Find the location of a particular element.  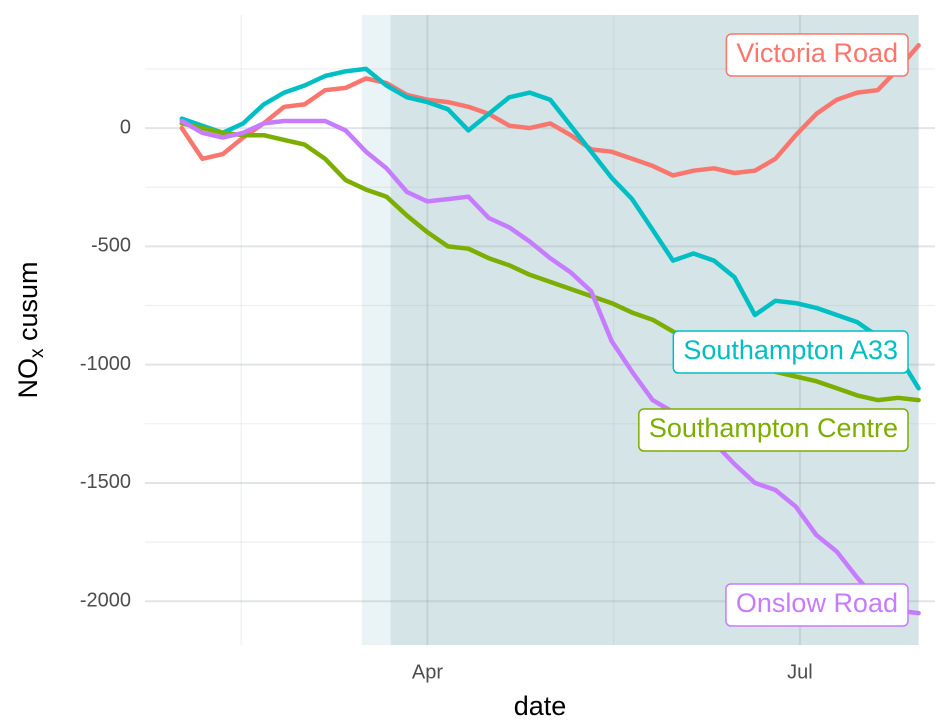

series-line is located at coordinates (550, 110).